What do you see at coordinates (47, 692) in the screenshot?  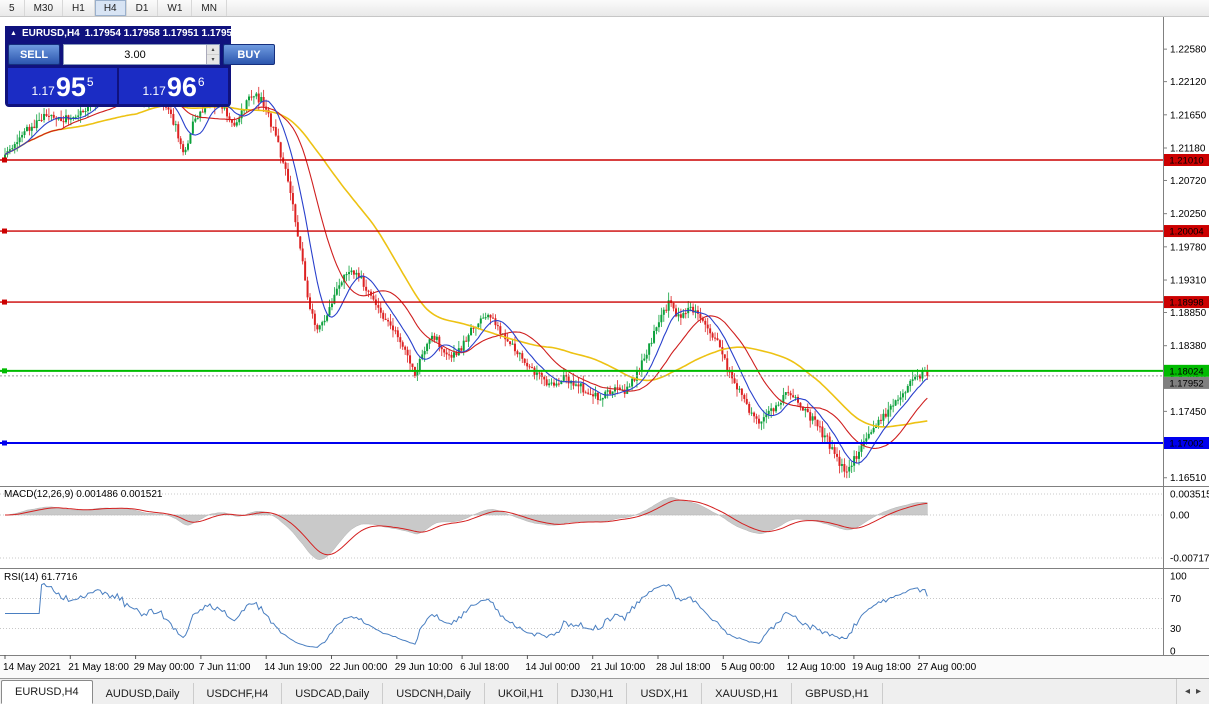 I see `chart-tab-eurusd-h4: EURUSD,H4` at bounding box center [47, 692].